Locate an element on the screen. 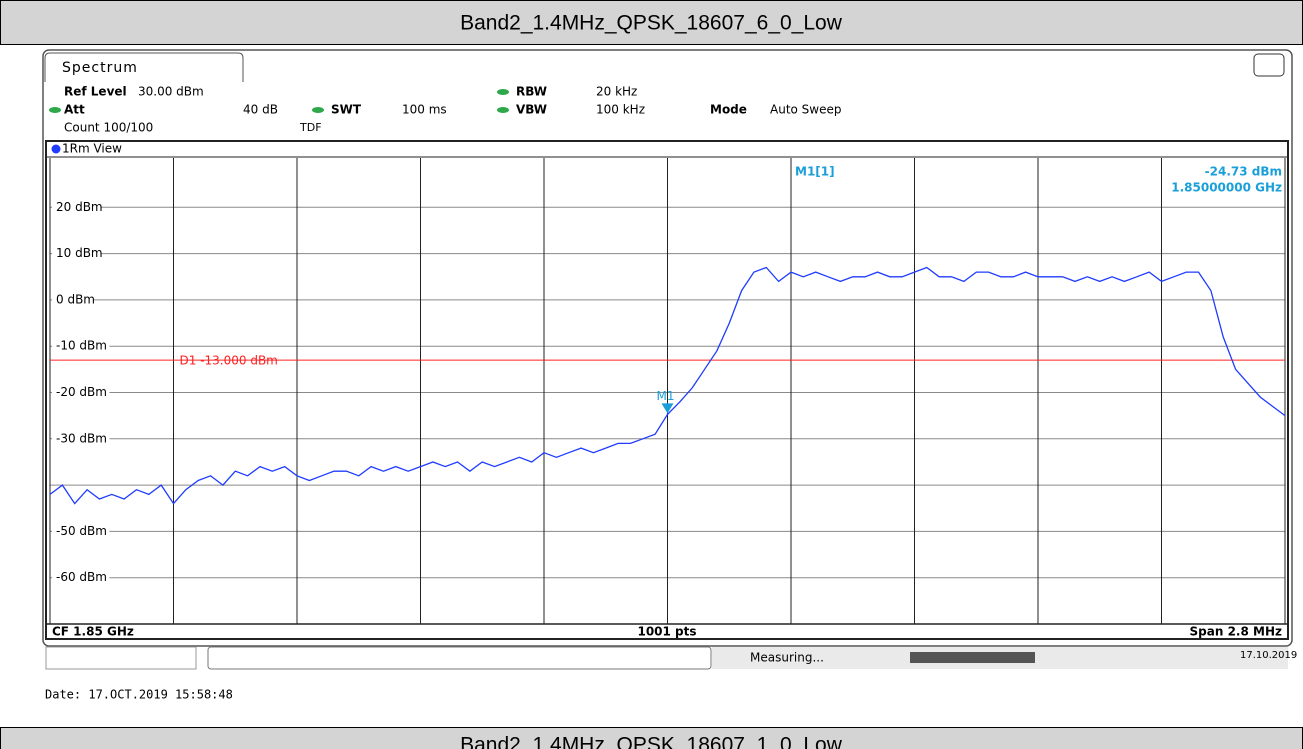  trace-dot is located at coordinates (56, 149).